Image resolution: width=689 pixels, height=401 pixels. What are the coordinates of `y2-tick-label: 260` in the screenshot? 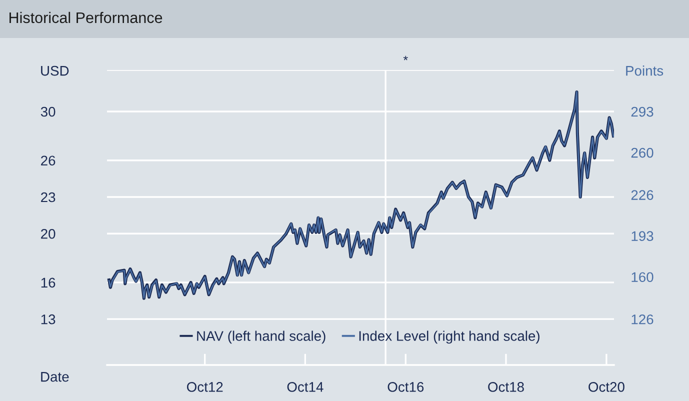 It's located at (642, 153).